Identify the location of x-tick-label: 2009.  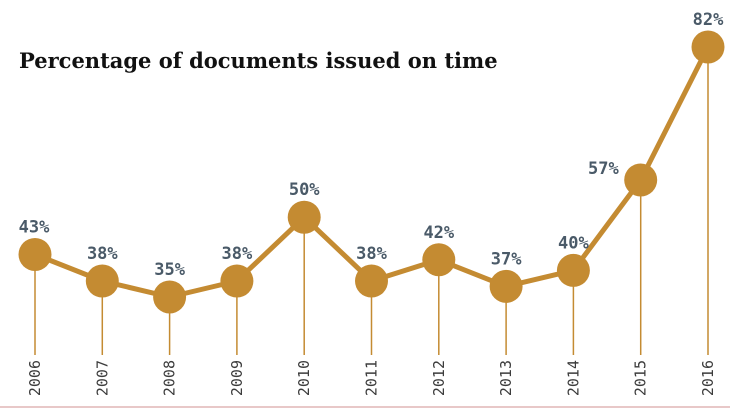
(237, 378).